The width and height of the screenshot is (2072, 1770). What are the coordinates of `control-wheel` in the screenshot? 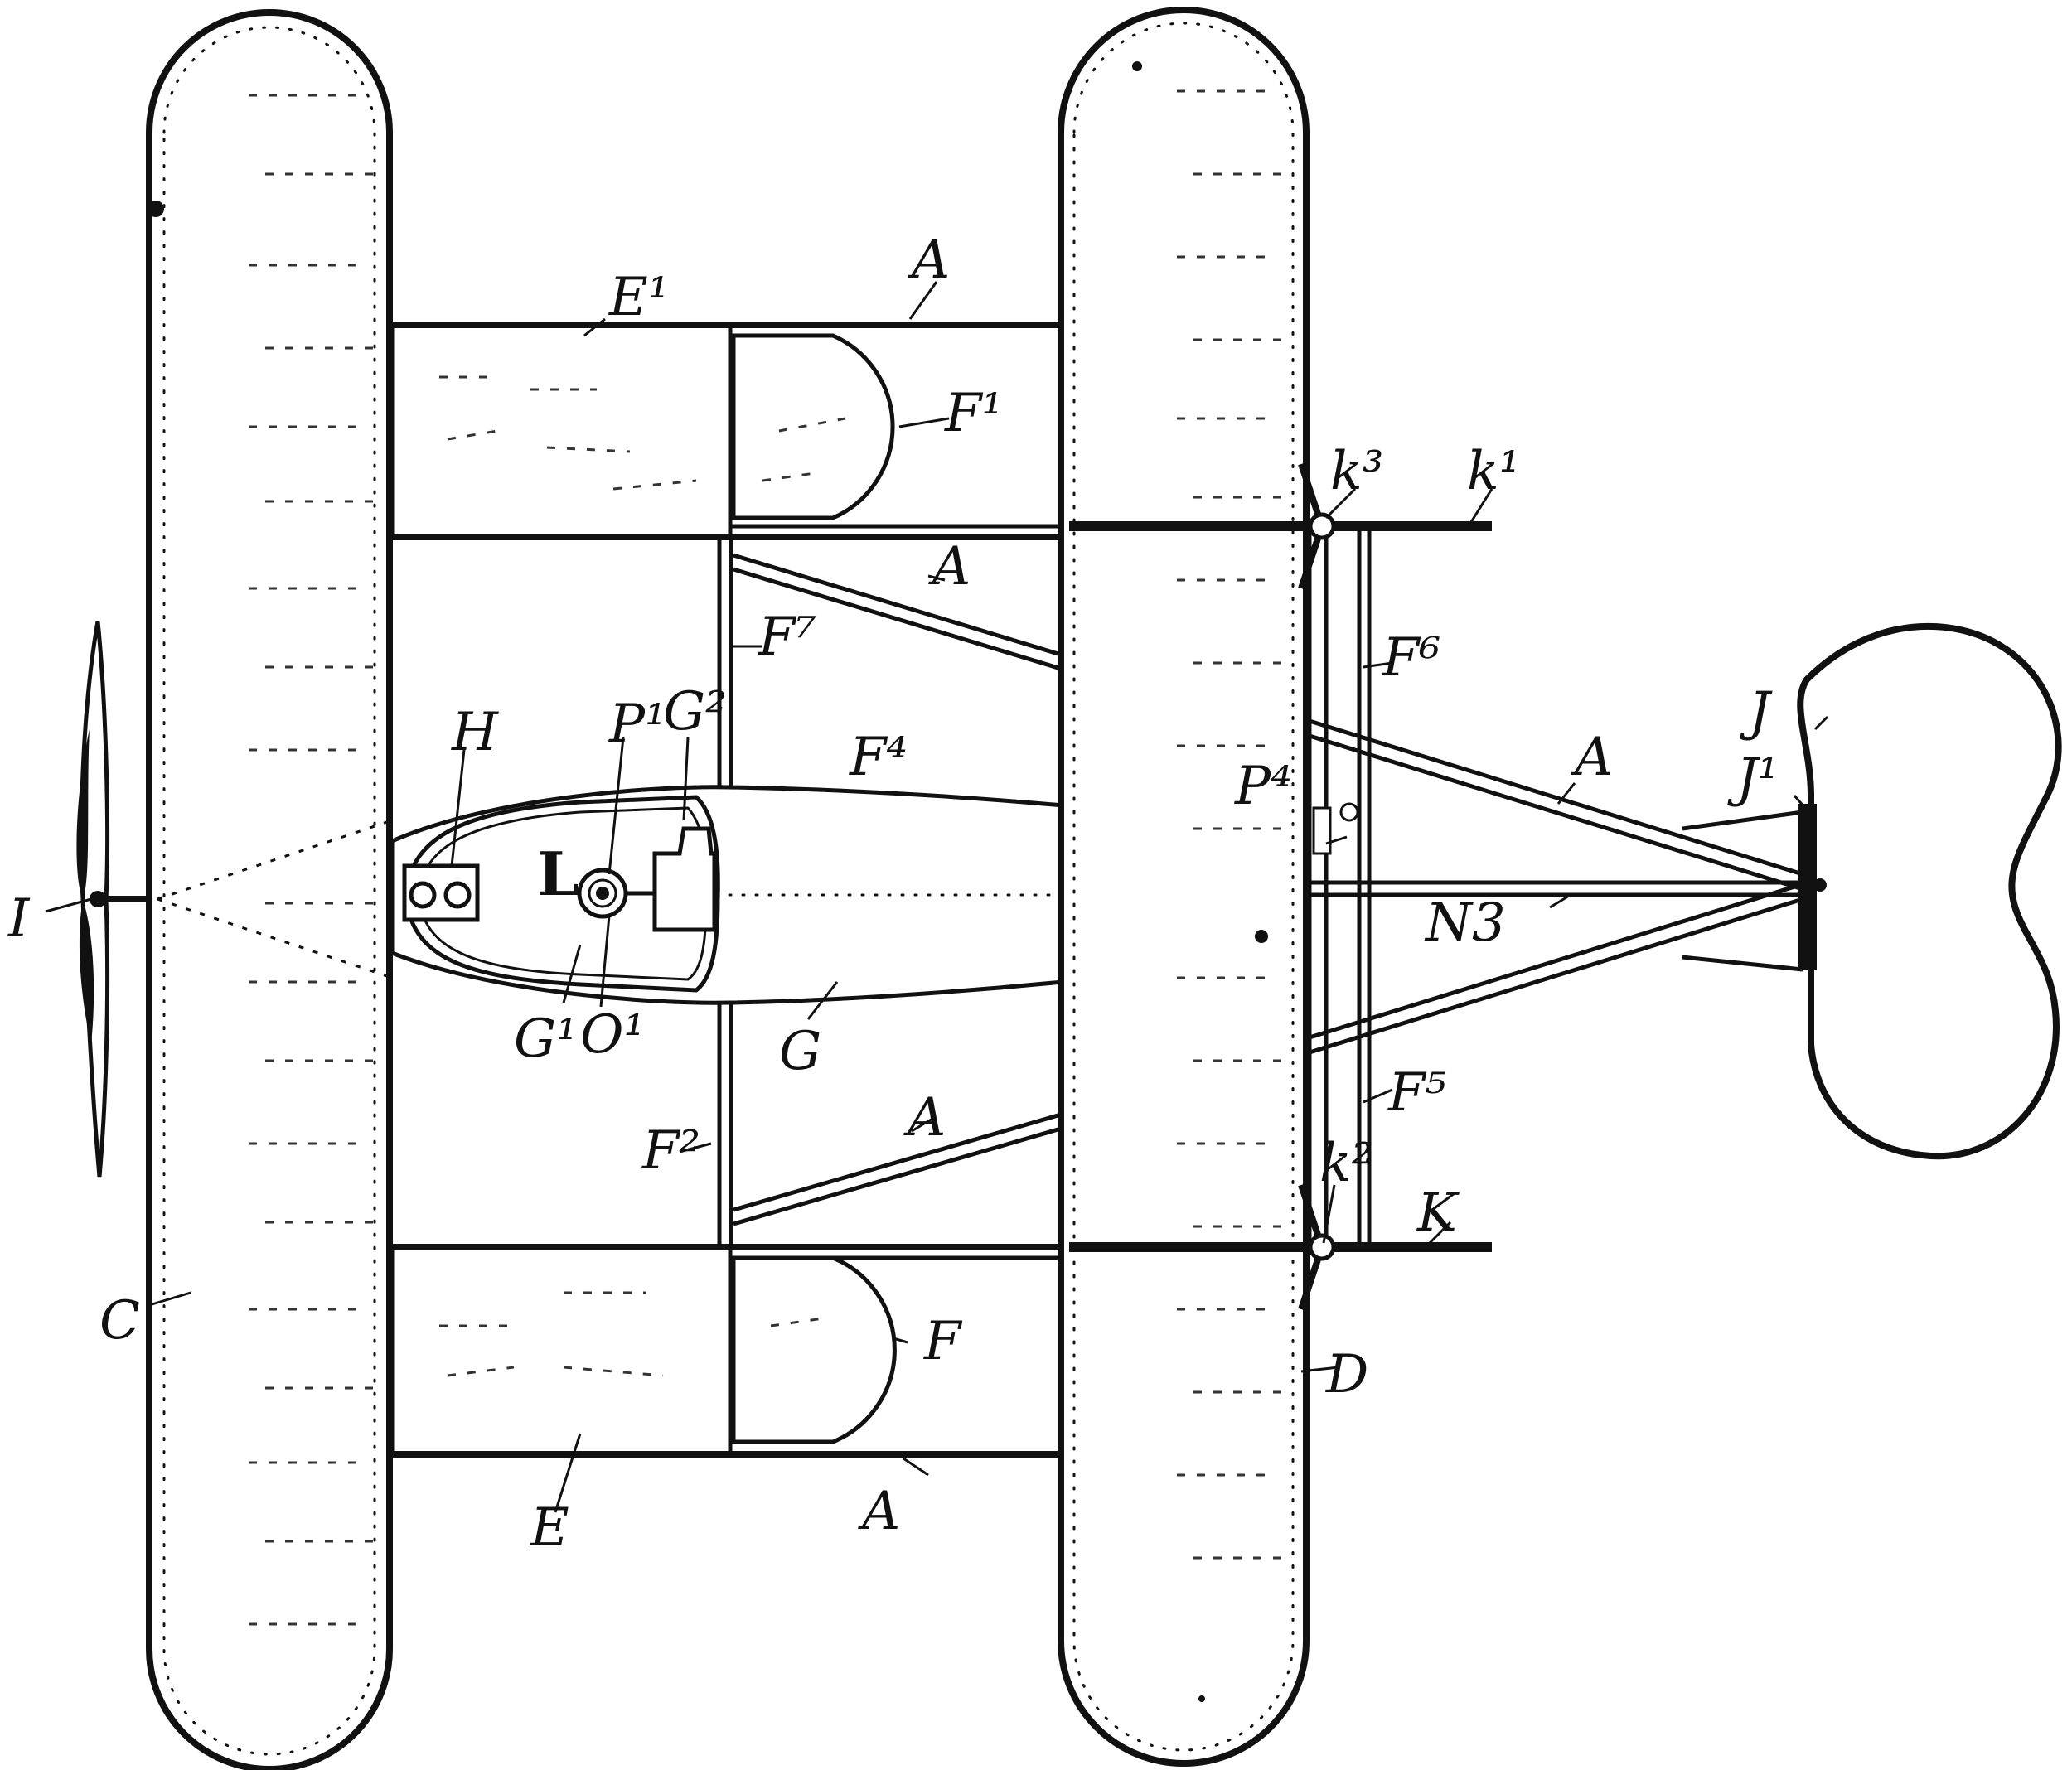 It's located at (616, 894).